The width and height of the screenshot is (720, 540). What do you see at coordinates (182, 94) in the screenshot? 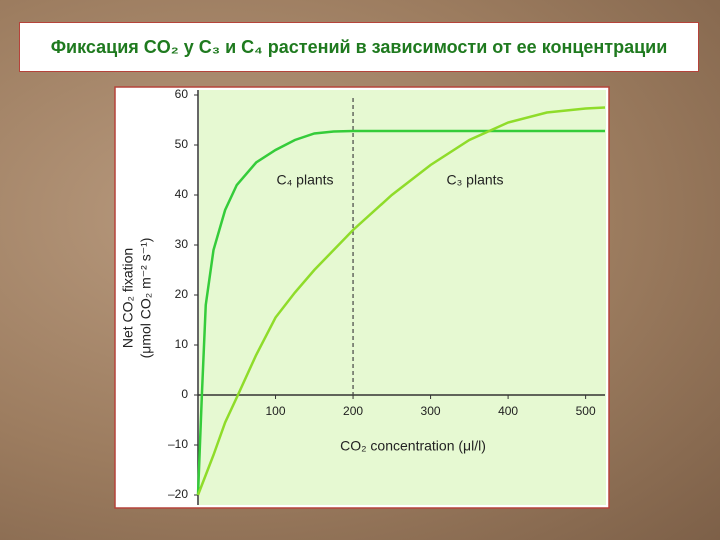
I see `y-tick-label: 60` at bounding box center [182, 94].